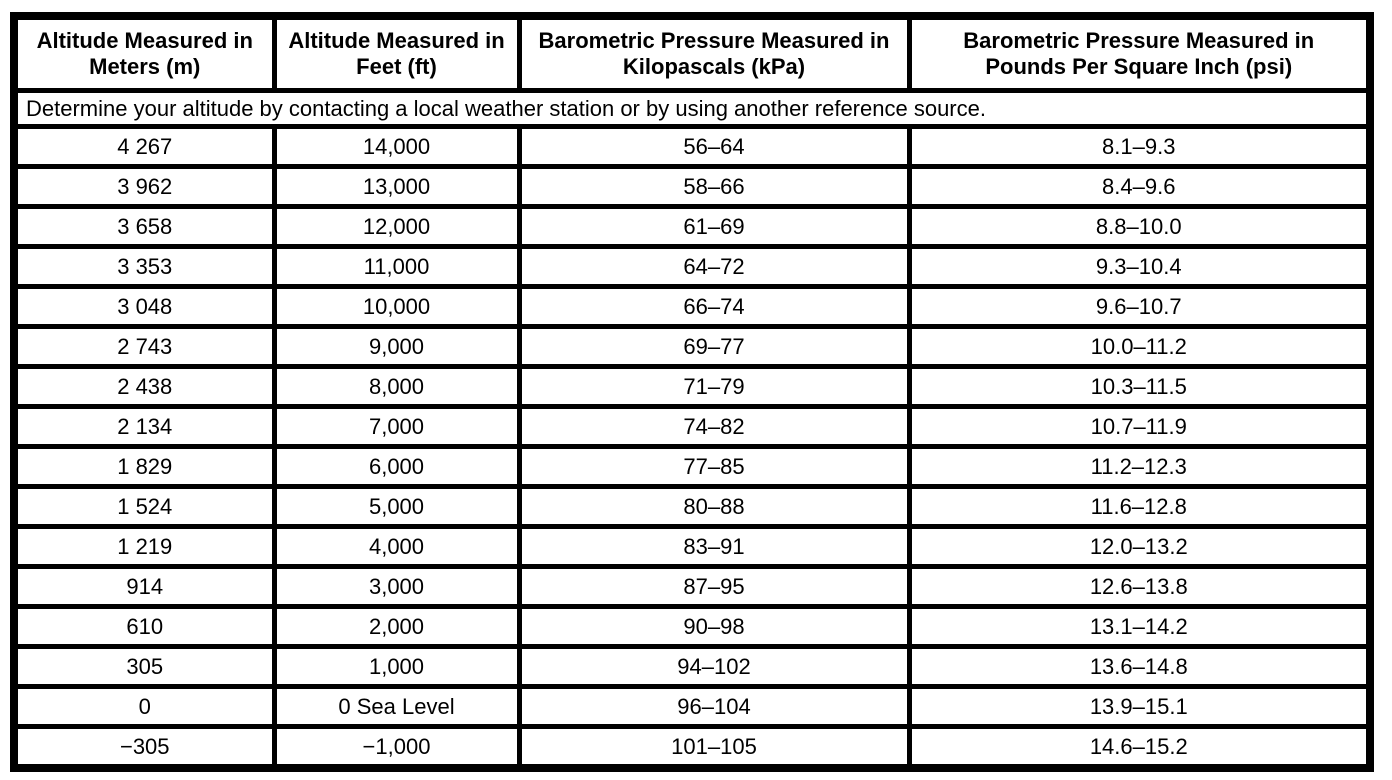 The width and height of the screenshot is (1392, 780). What do you see at coordinates (714, 266) in the screenshot?
I see `cell-kpa: 64–72` at bounding box center [714, 266].